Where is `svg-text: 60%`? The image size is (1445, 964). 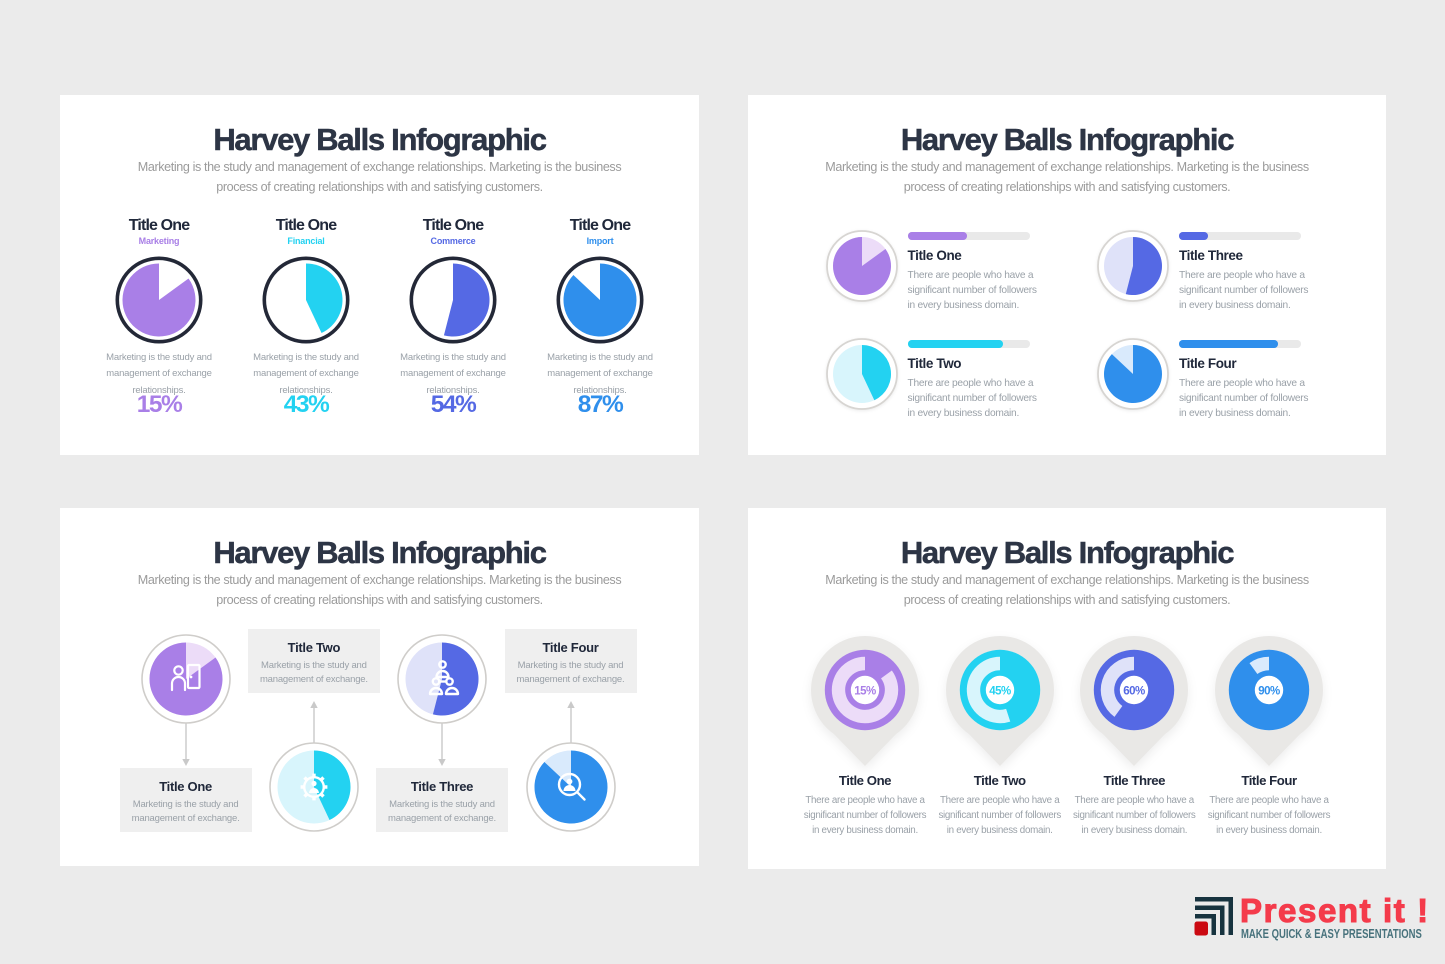 svg-text: 60% is located at coordinates (1135, 692).